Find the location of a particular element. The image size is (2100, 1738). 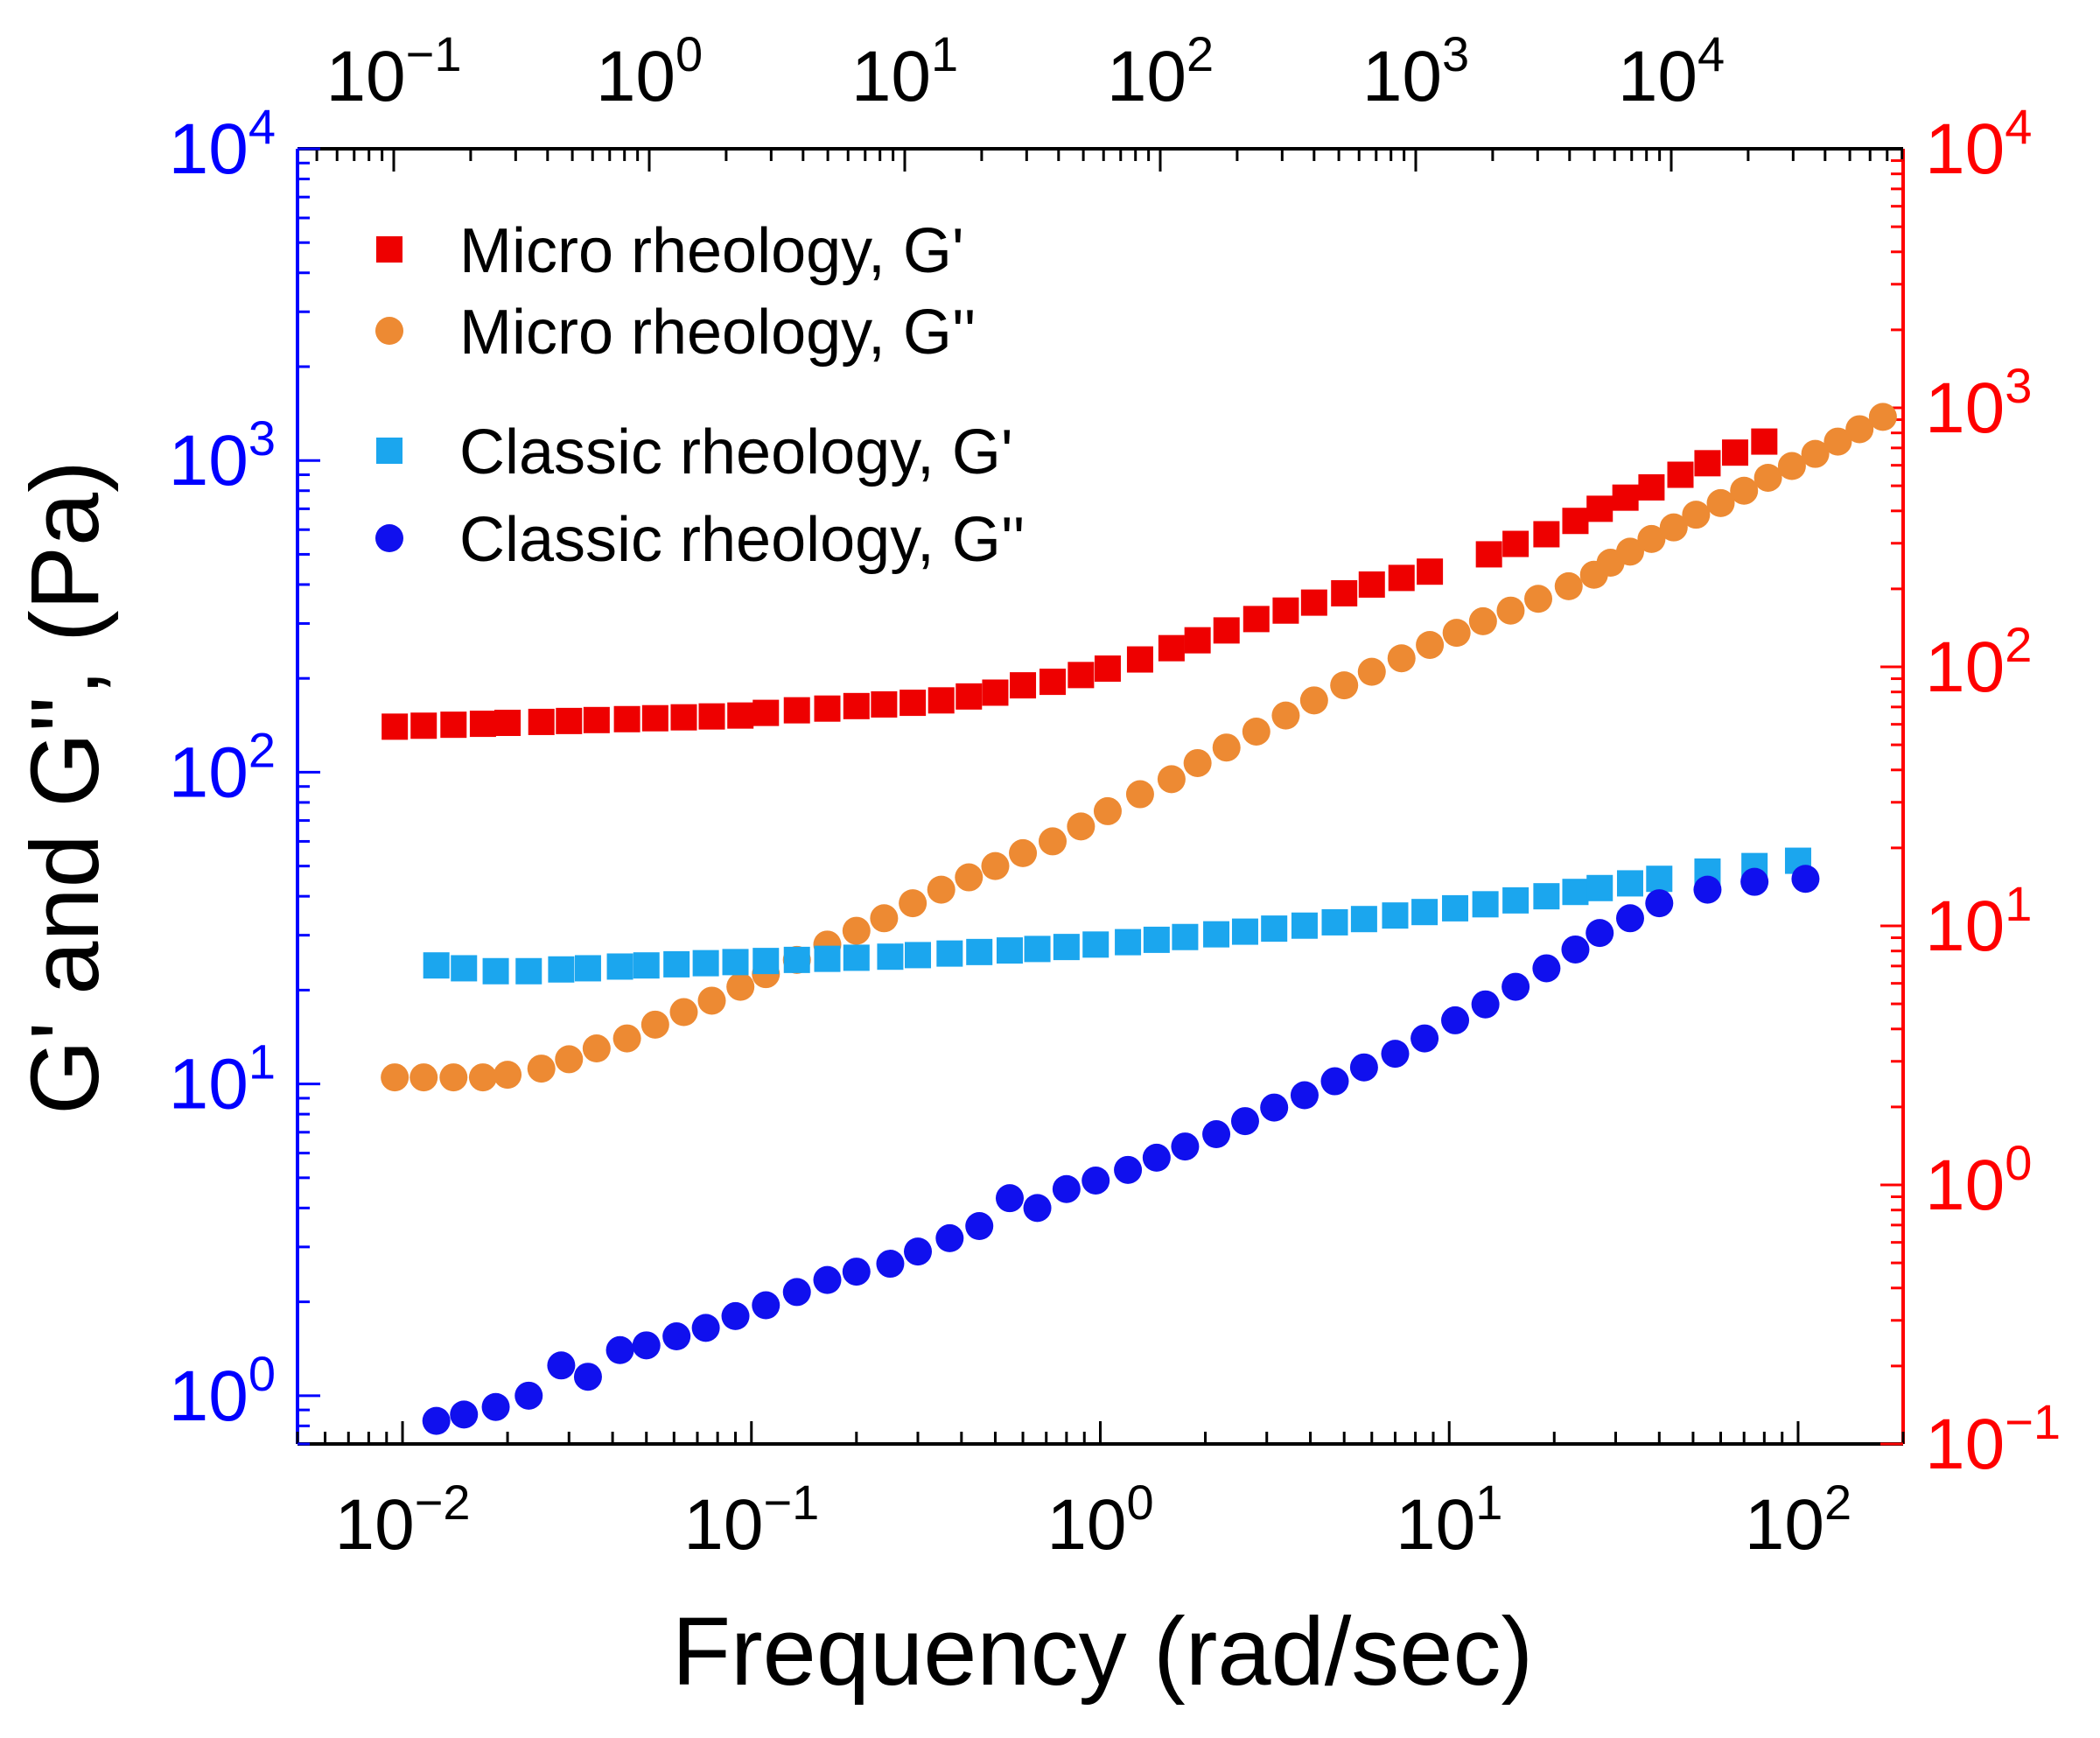

right-tick-label: 10² is located at coordinates (1978, 662).